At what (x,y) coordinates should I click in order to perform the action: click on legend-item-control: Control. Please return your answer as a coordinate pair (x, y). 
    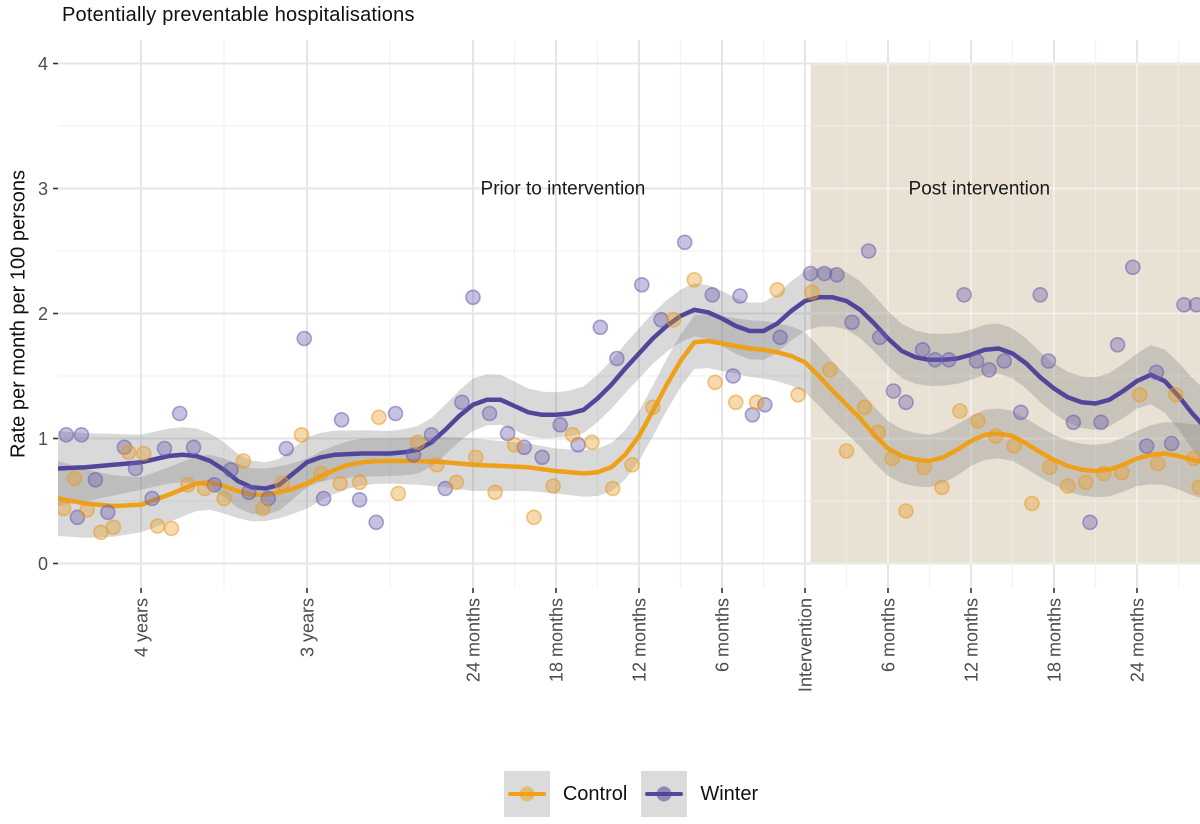
    Looking at the image, I should click on (565, 794).